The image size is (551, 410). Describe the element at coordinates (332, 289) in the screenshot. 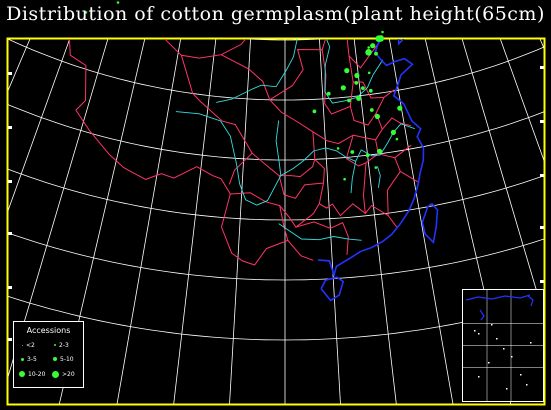

I see `hainan-island` at that location.